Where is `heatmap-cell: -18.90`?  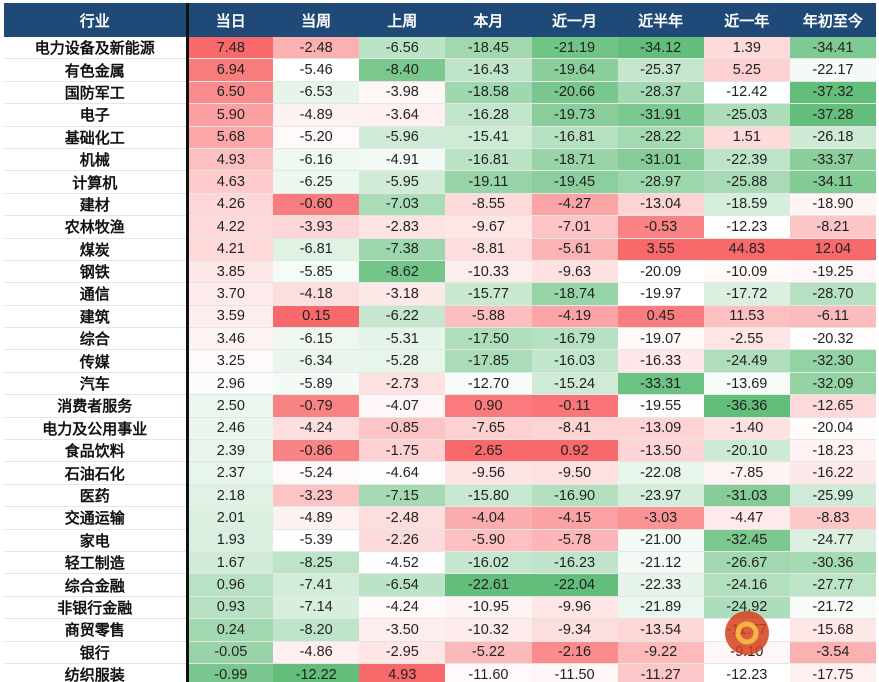 heatmap-cell: -18.90 is located at coordinates (832, 205).